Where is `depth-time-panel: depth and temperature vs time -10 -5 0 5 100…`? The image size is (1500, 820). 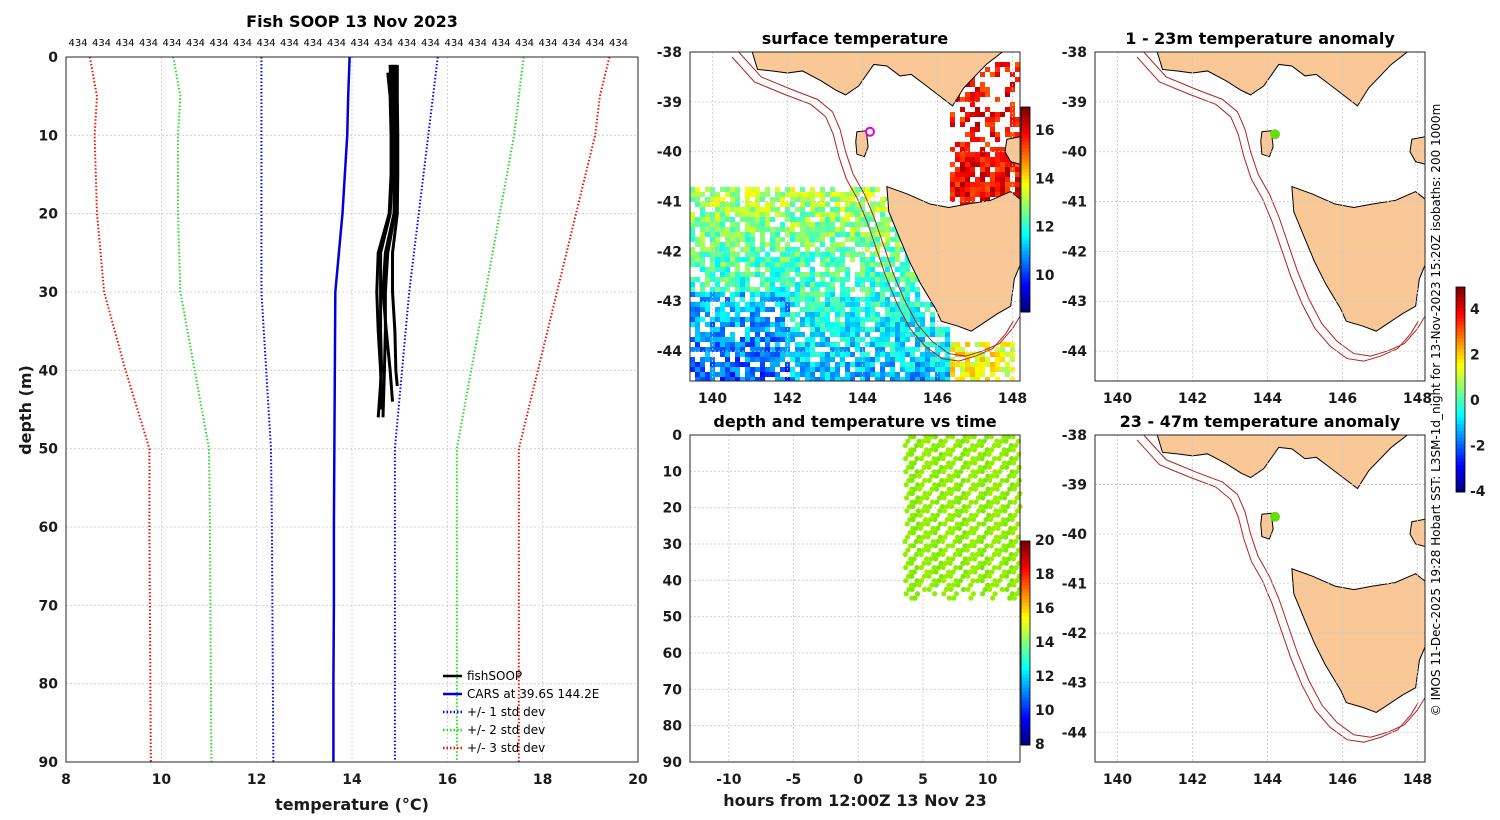
depth-time-panel: depth and temperature vs time -10 -5 0 5 100… is located at coordinates (859, 611).